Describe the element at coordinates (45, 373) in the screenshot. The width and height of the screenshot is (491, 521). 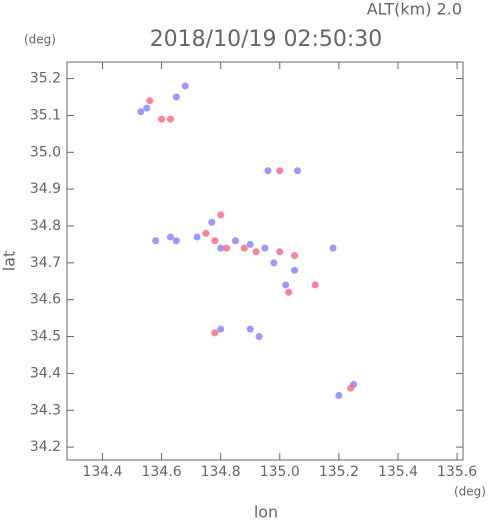
I see `y-tick-label: 34.4` at that location.